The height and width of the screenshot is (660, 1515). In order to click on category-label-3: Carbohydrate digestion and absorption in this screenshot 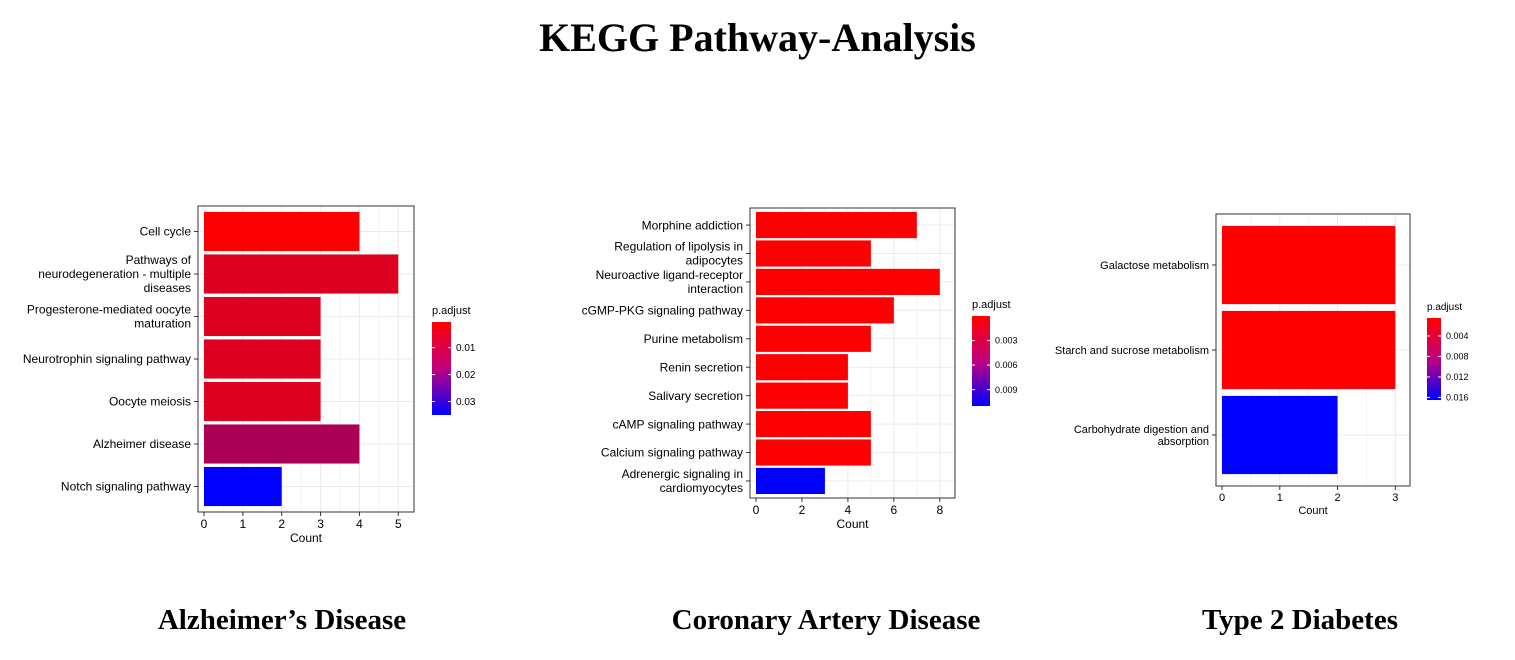, I will do `click(1141, 436)`.